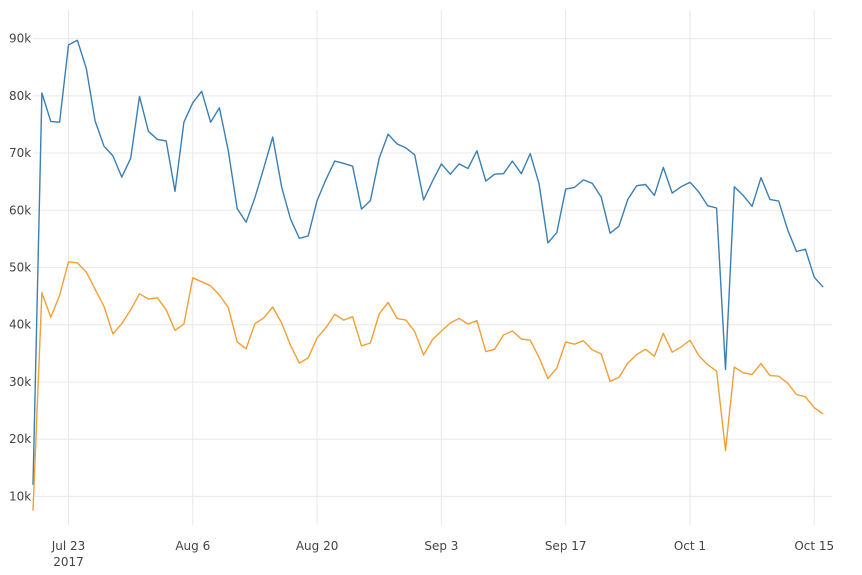 The image size is (862, 575). Describe the element at coordinates (20, 382) in the screenshot. I see `y-tick-label: 30k` at that location.